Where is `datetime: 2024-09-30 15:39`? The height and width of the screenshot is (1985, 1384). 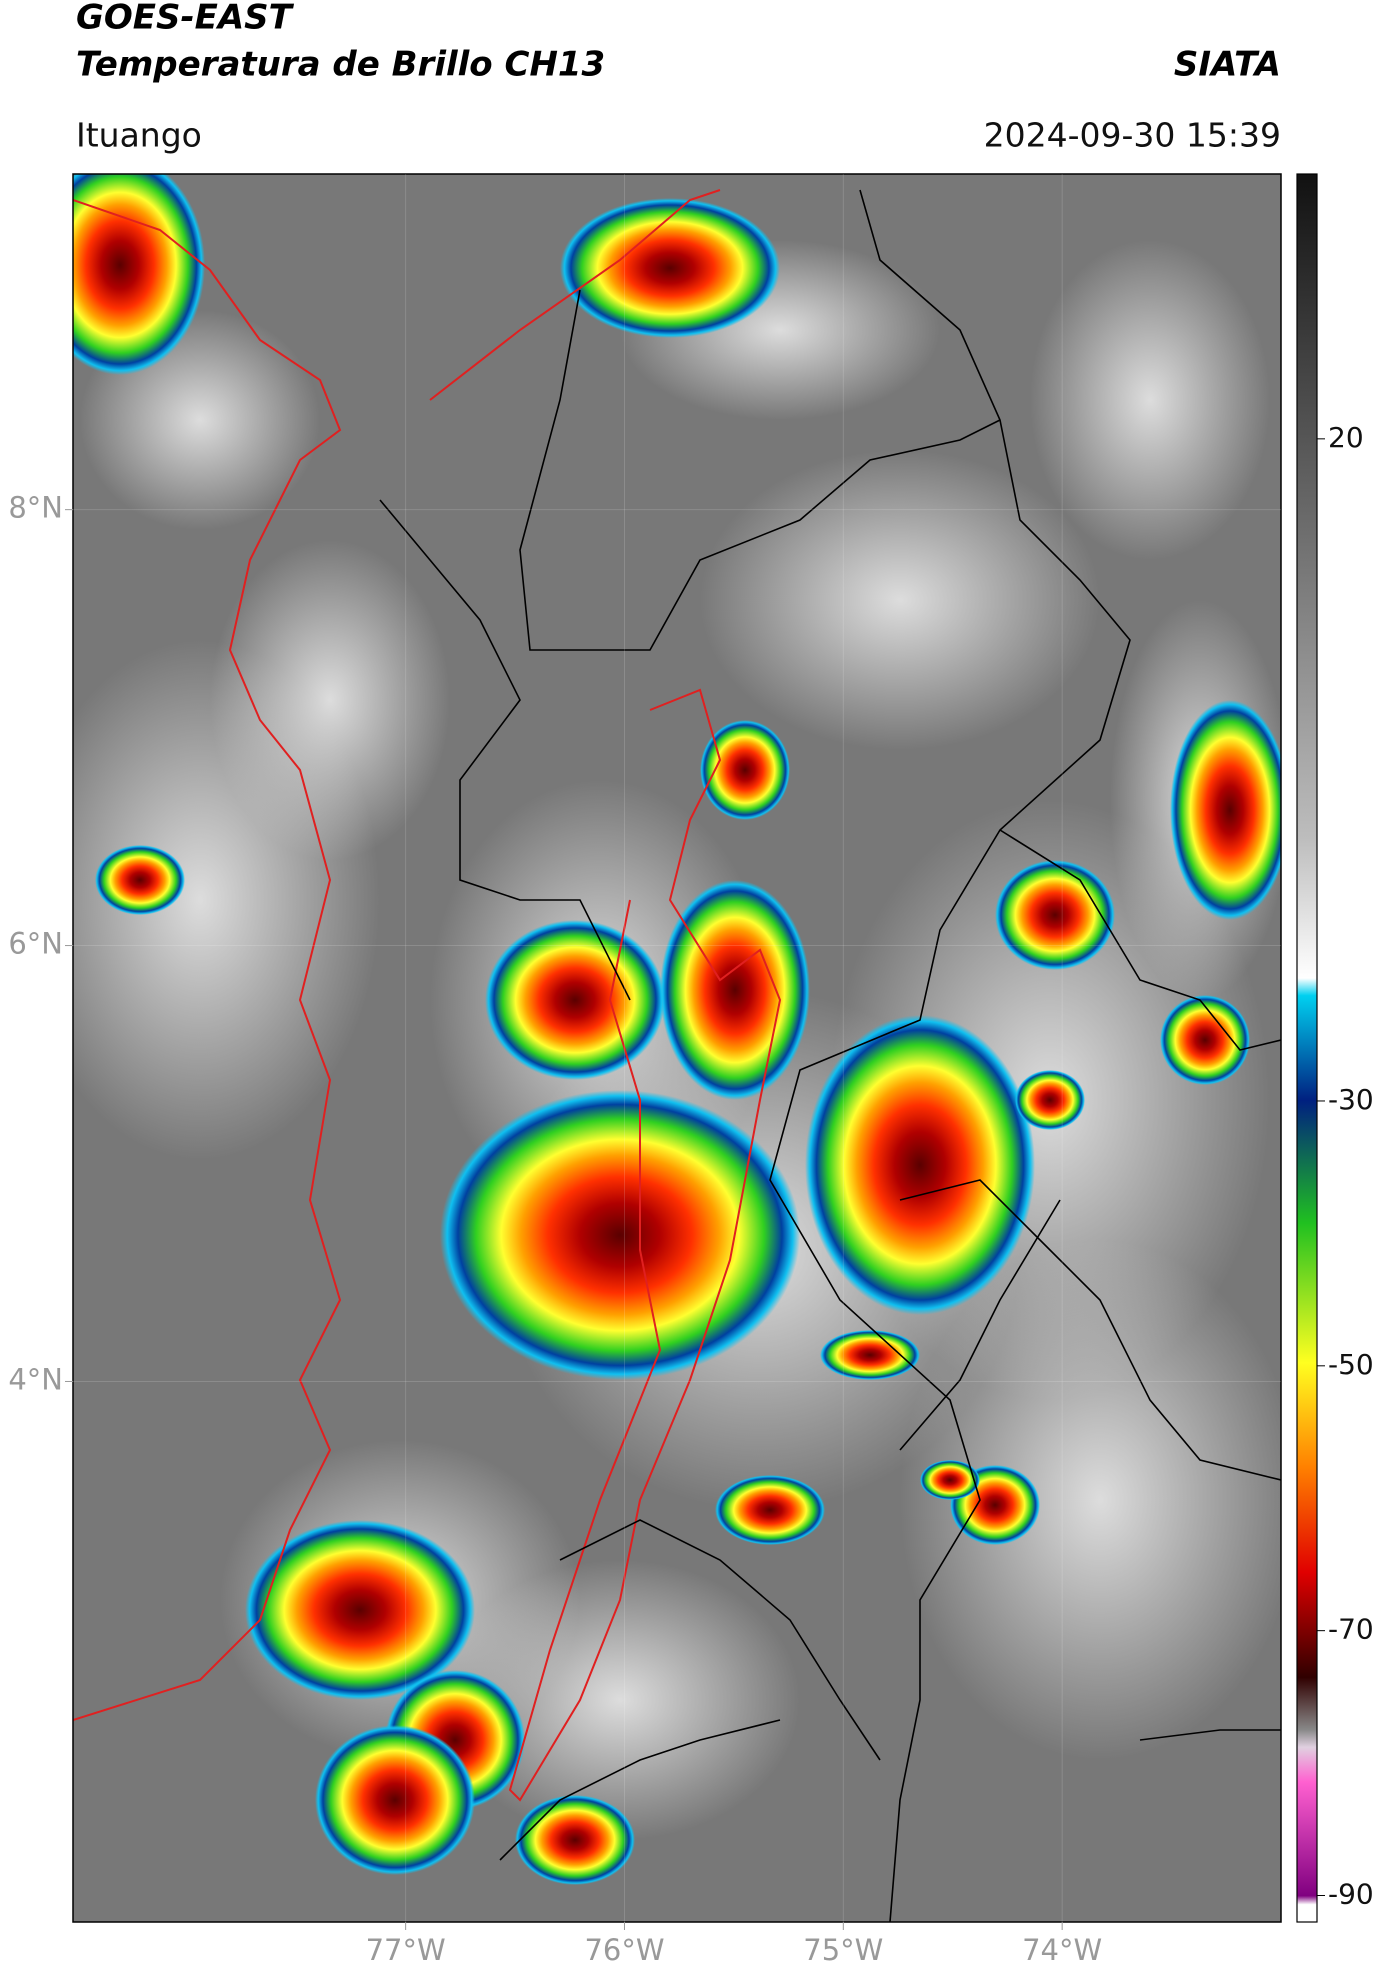 datetime: 2024-09-30 15:39 is located at coordinates (1132, 135).